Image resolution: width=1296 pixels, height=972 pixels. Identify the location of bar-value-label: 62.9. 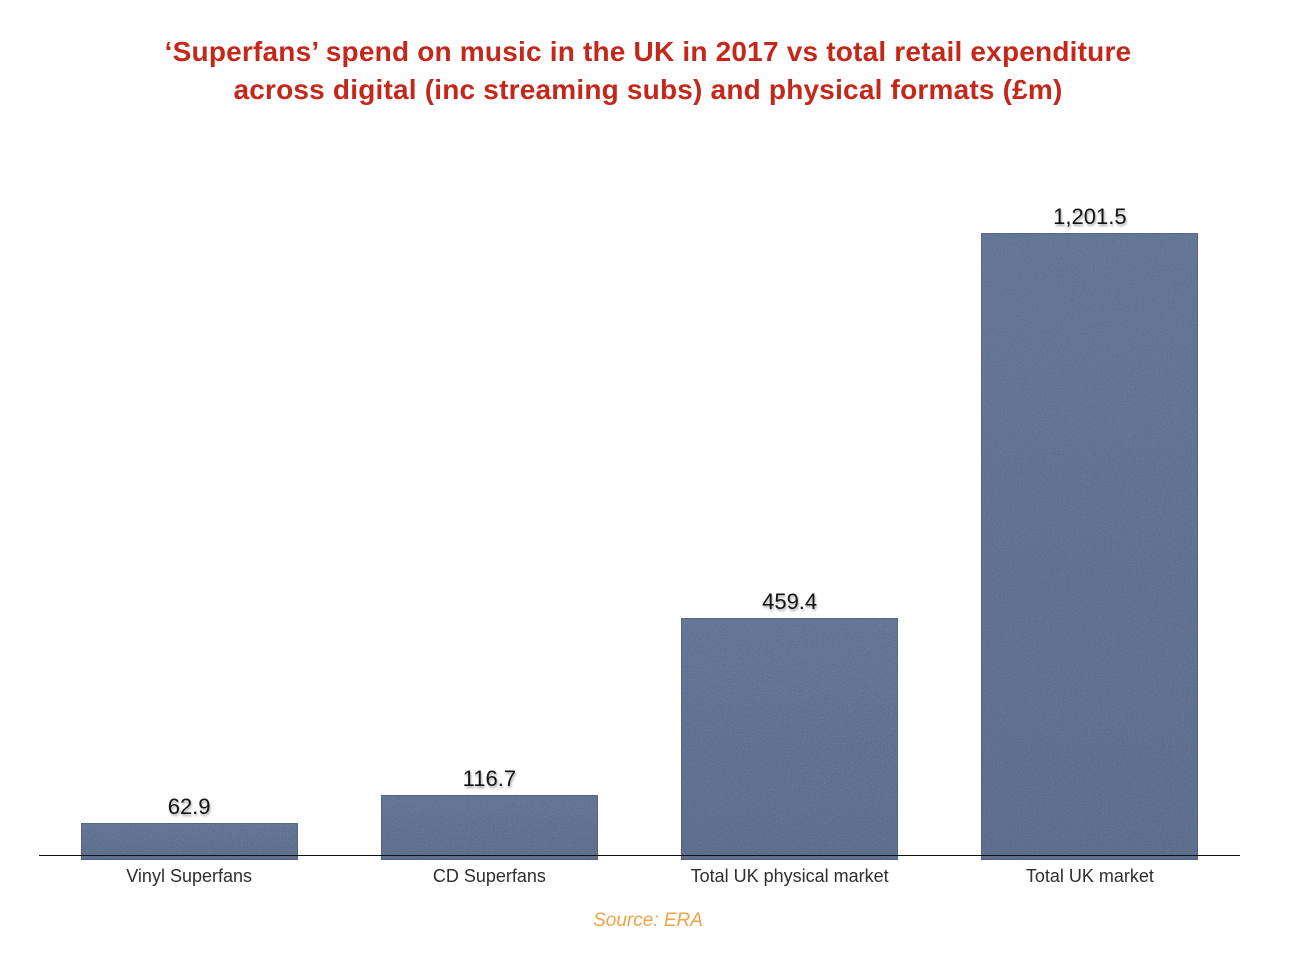
(189, 806).